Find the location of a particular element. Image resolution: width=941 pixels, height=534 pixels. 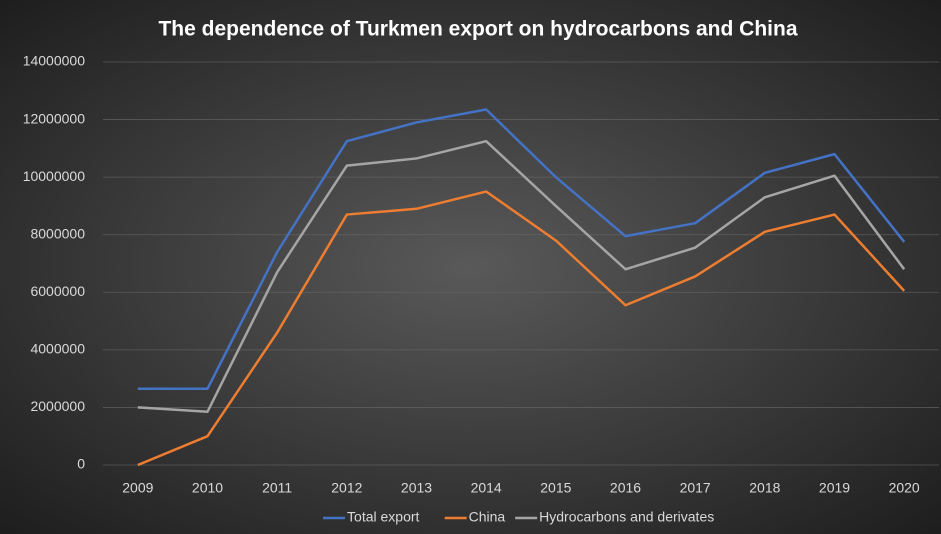

x-tick-label: 2009 is located at coordinates (137, 488).